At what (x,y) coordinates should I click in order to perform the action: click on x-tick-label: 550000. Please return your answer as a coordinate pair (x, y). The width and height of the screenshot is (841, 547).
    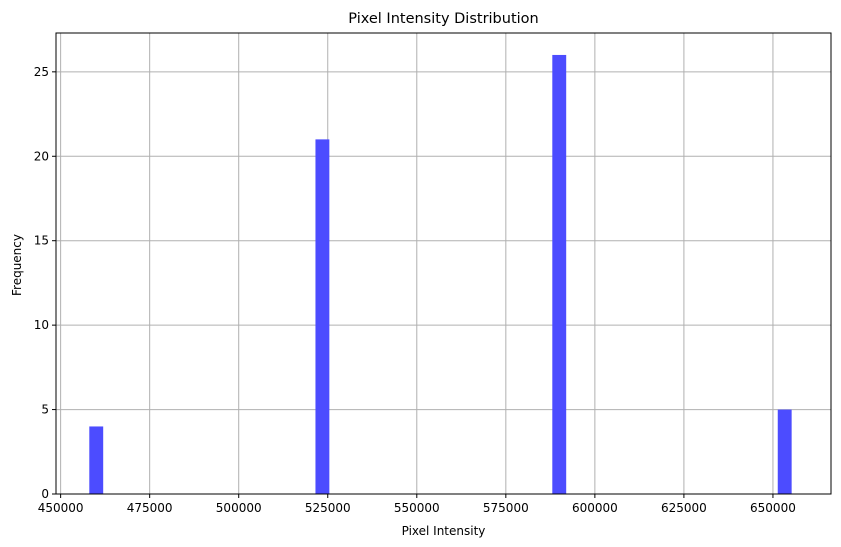
    Looking at the image, I should click on (417, 508).